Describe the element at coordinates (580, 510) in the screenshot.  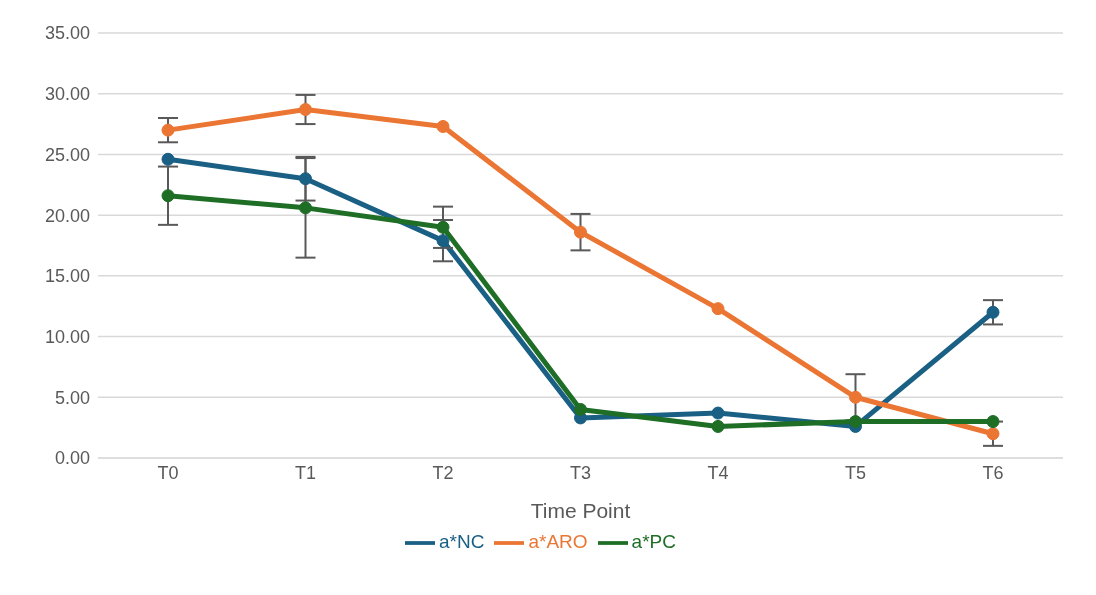
I see `x-axis-title: Time Point` at that location.